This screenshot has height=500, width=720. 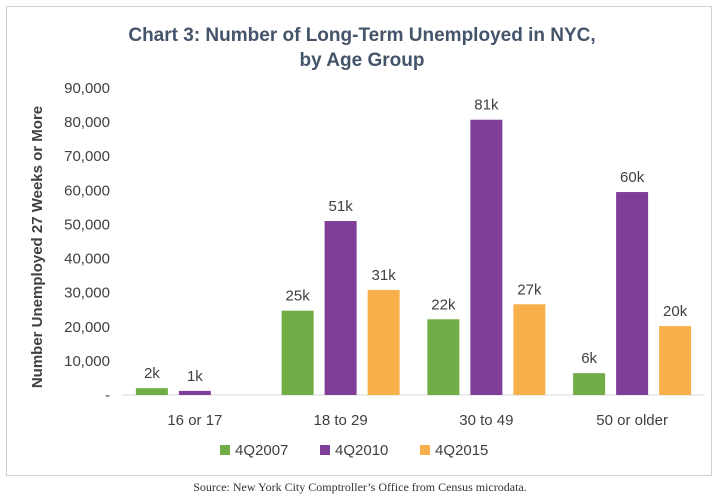 I want to click on y-tick-label: -, so click(x=107, y=395).